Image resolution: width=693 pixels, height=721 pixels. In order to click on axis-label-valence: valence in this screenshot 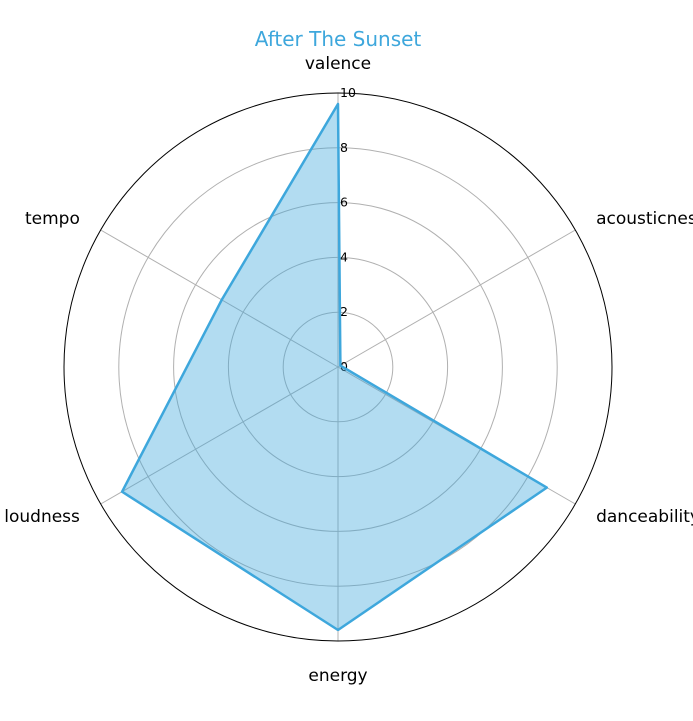, I will do `click(338, 64)`.